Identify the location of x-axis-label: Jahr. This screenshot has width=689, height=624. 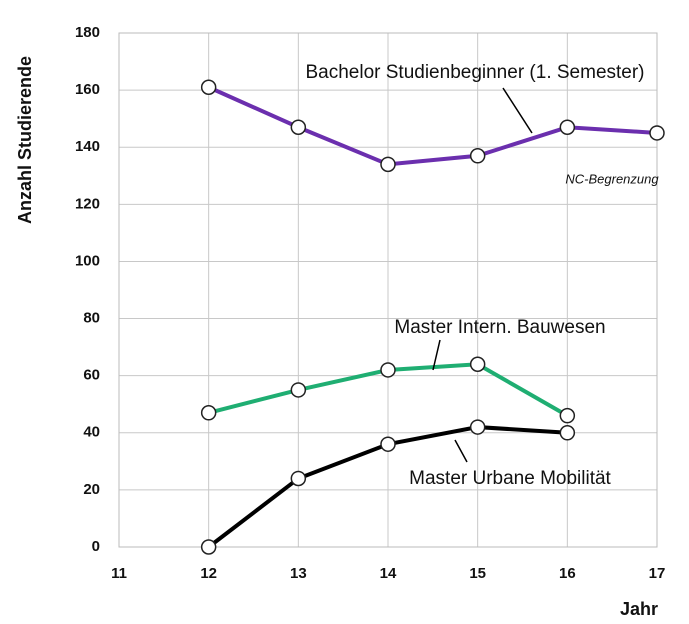
(639, 609).